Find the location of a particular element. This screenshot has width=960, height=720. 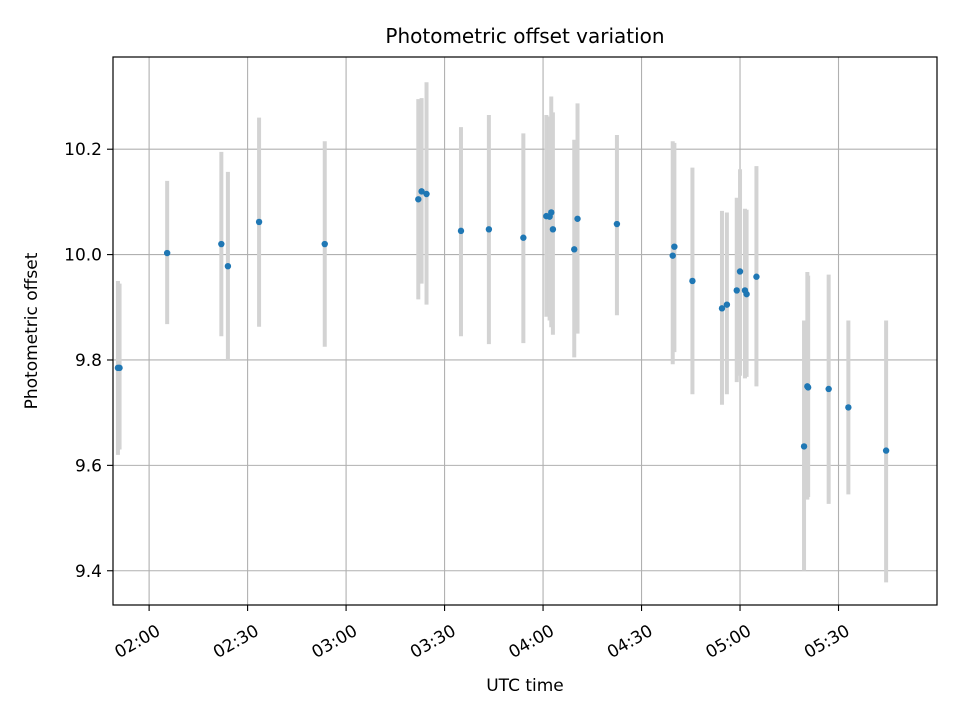

y-axis-ticks: 9.4 9.6 9.8 10.0 10.2 is located at coordinates (88, 361).